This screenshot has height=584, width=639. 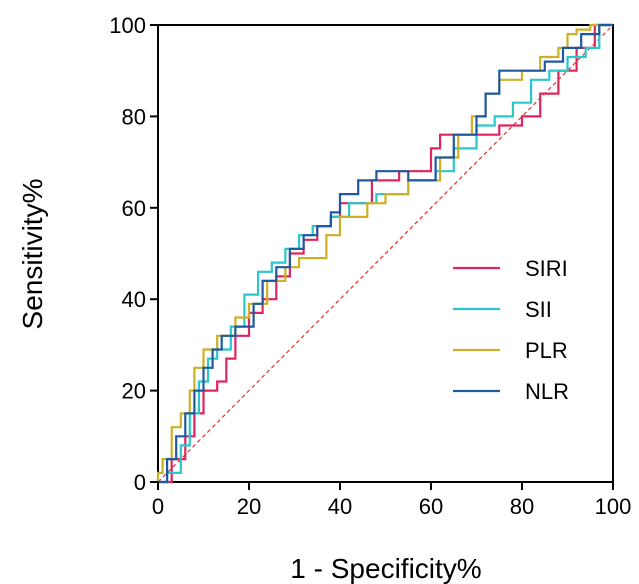 I want to click on y-tick-label: 20, so click(x=134, y=391).